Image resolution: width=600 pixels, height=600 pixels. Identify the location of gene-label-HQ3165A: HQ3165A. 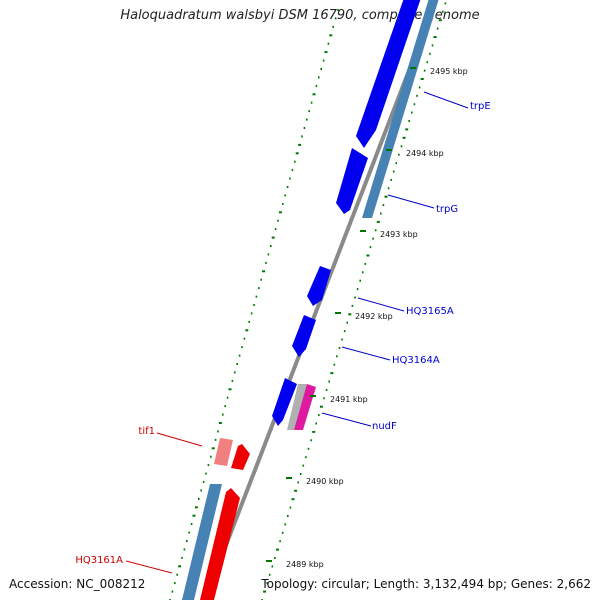
(430, 311).